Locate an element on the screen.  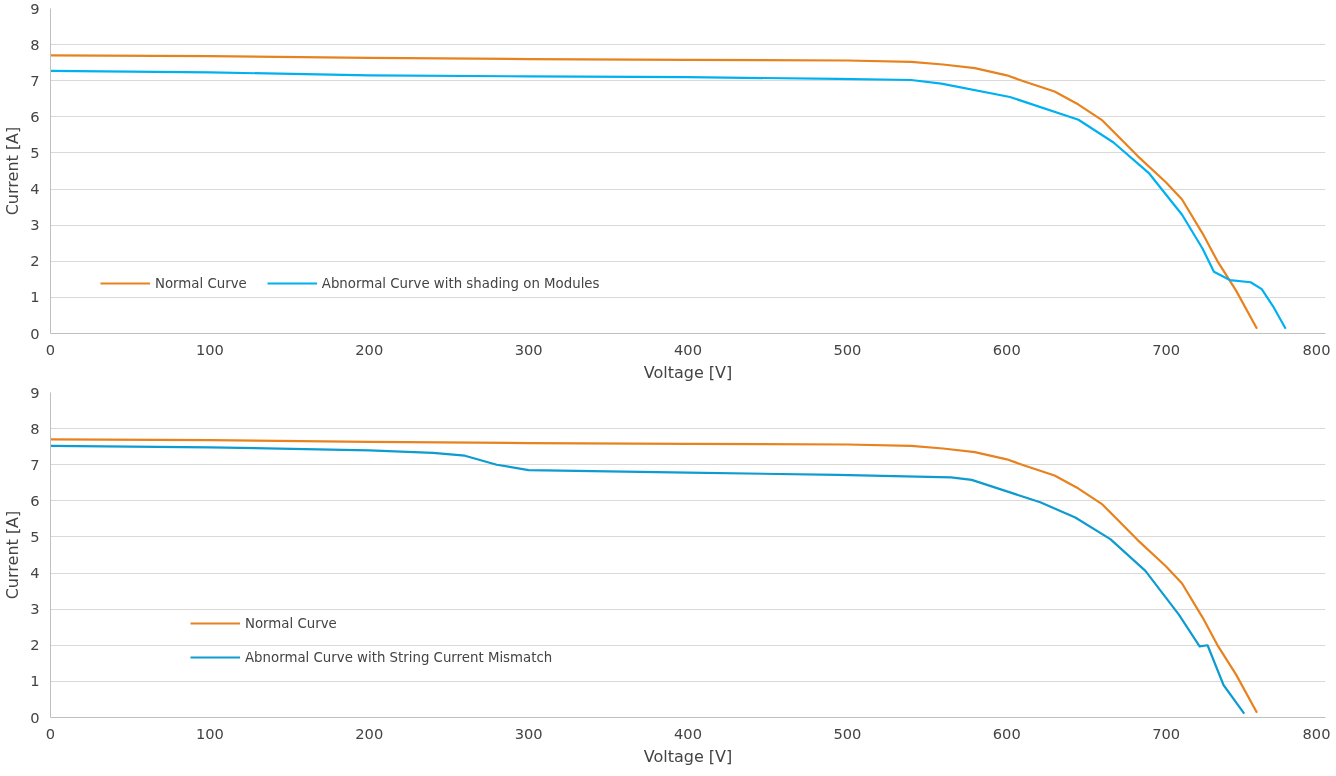
legend-label: Abnormal Curve with String Current Mismatch is located at coordinates (399, 657).